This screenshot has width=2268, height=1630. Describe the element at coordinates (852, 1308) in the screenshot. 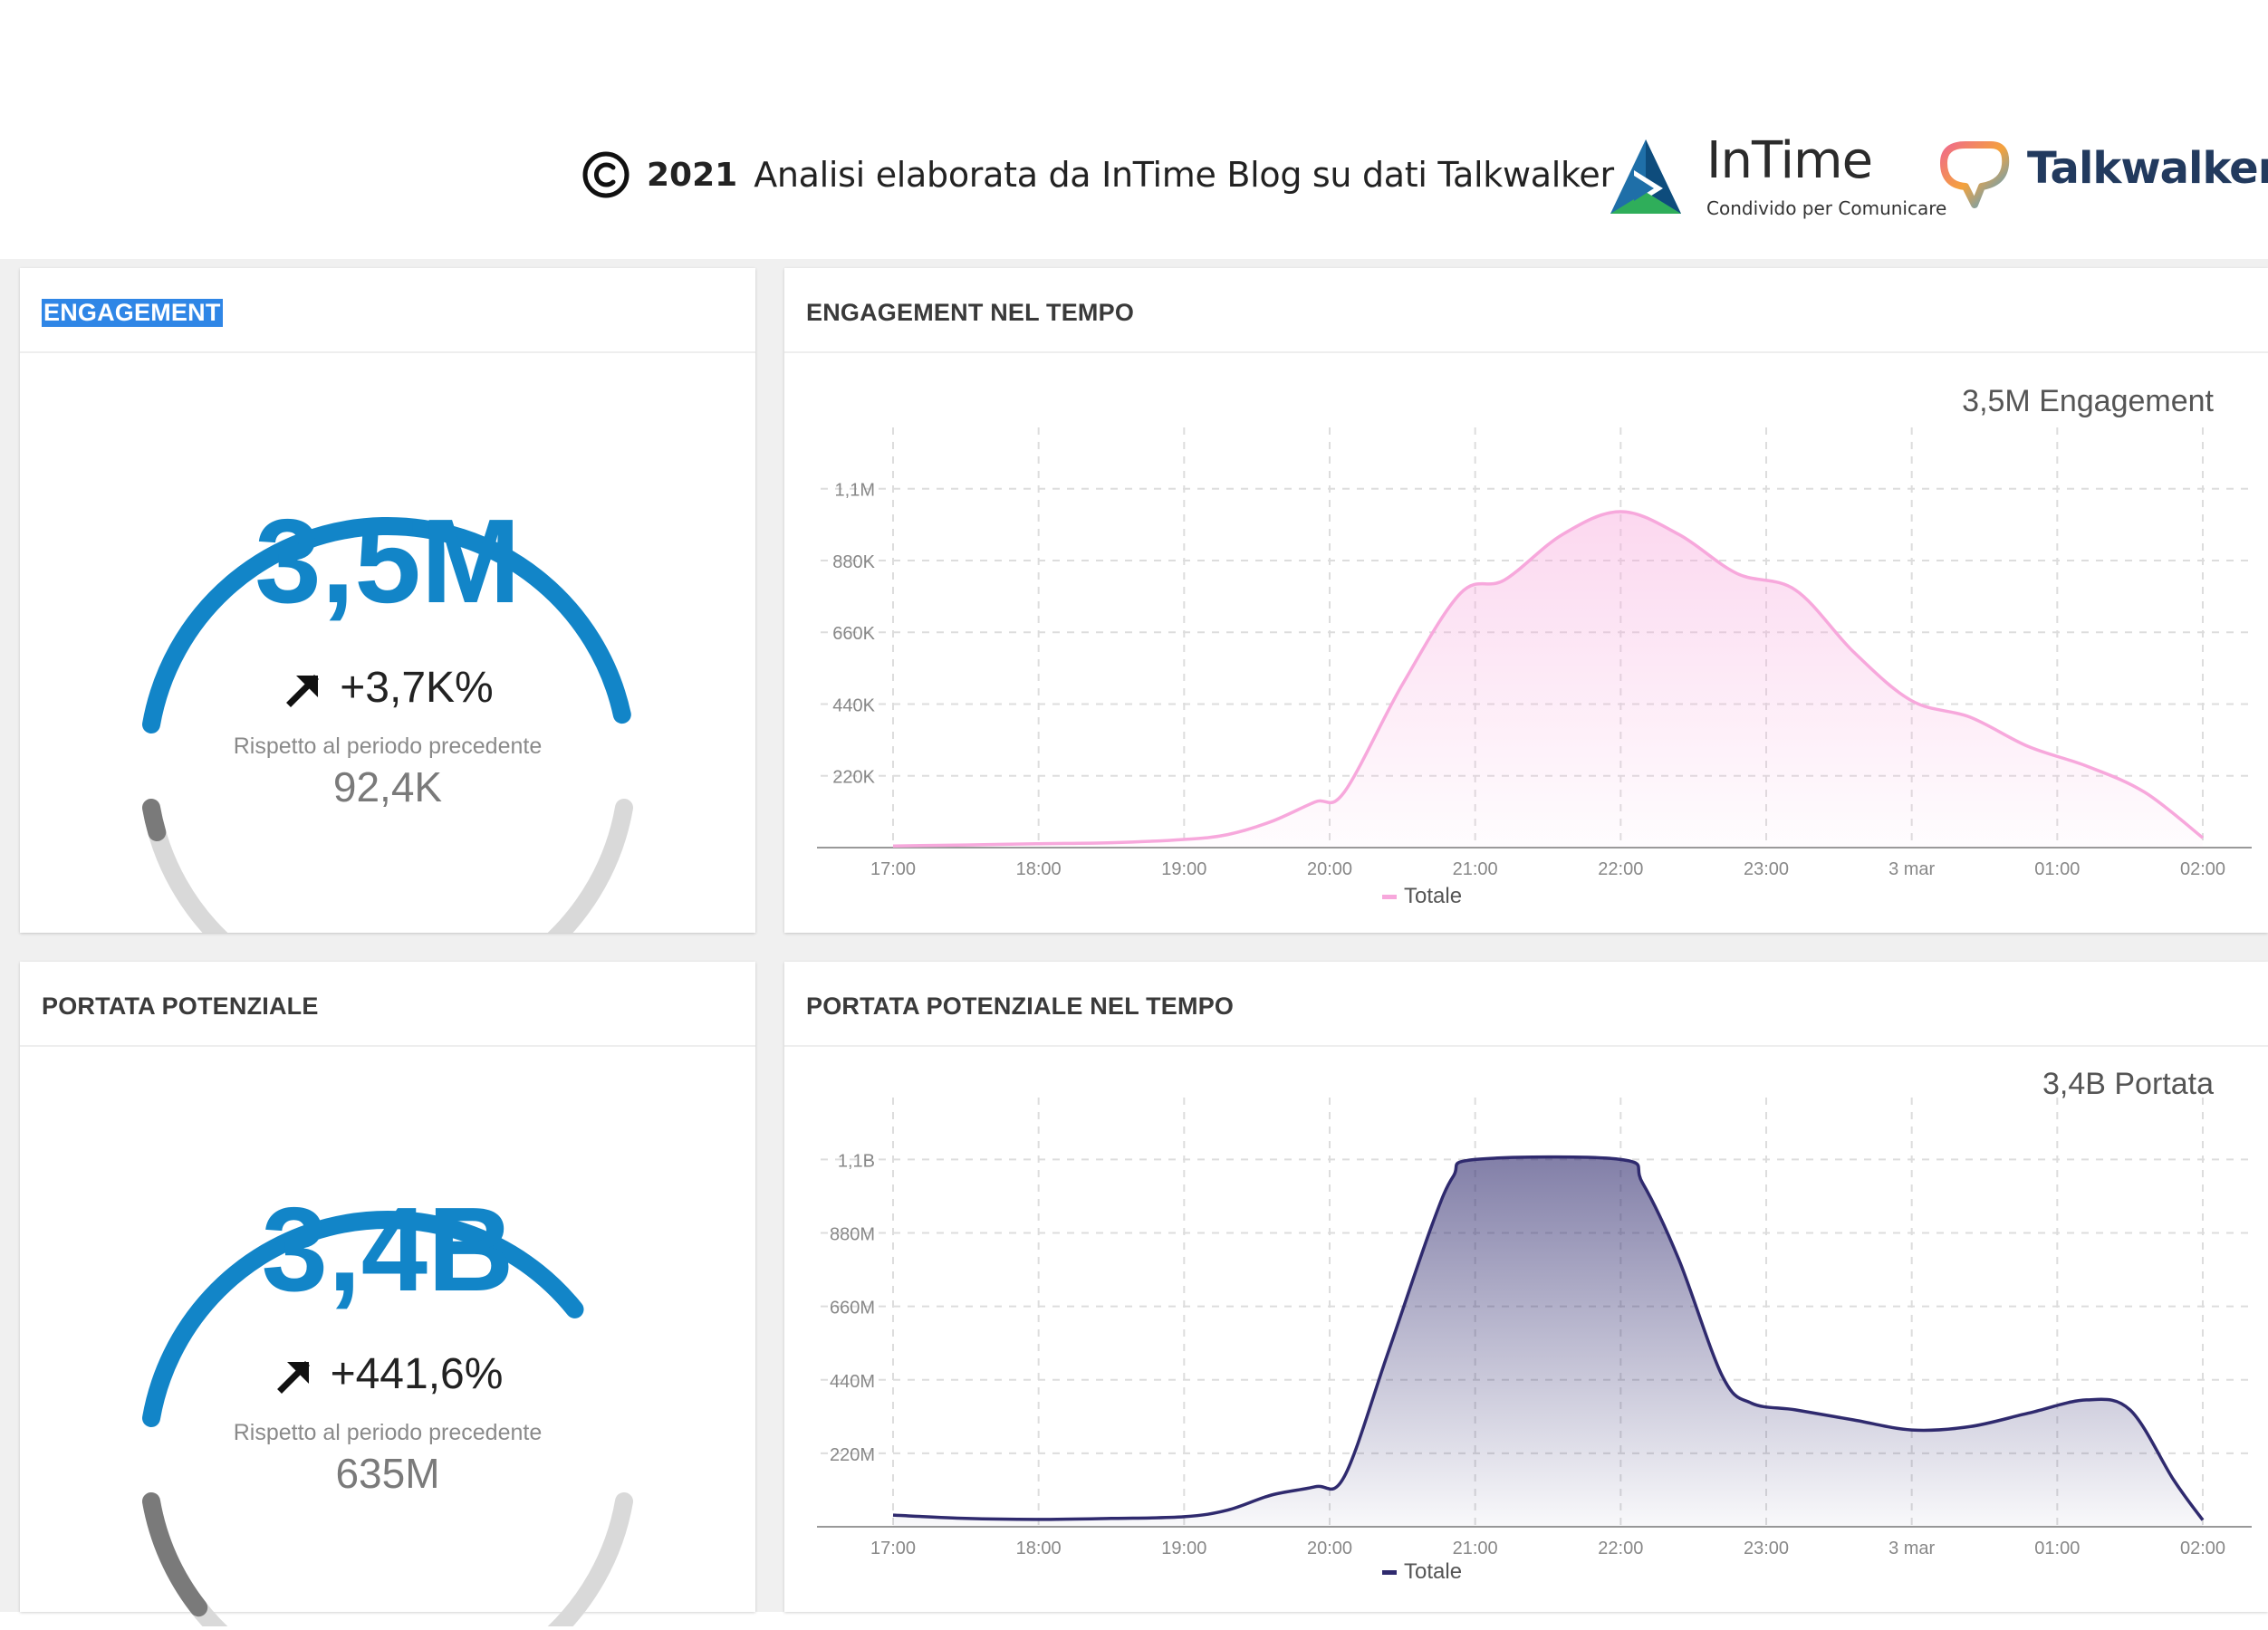

I see `y-tick-label: 660M` at that location.